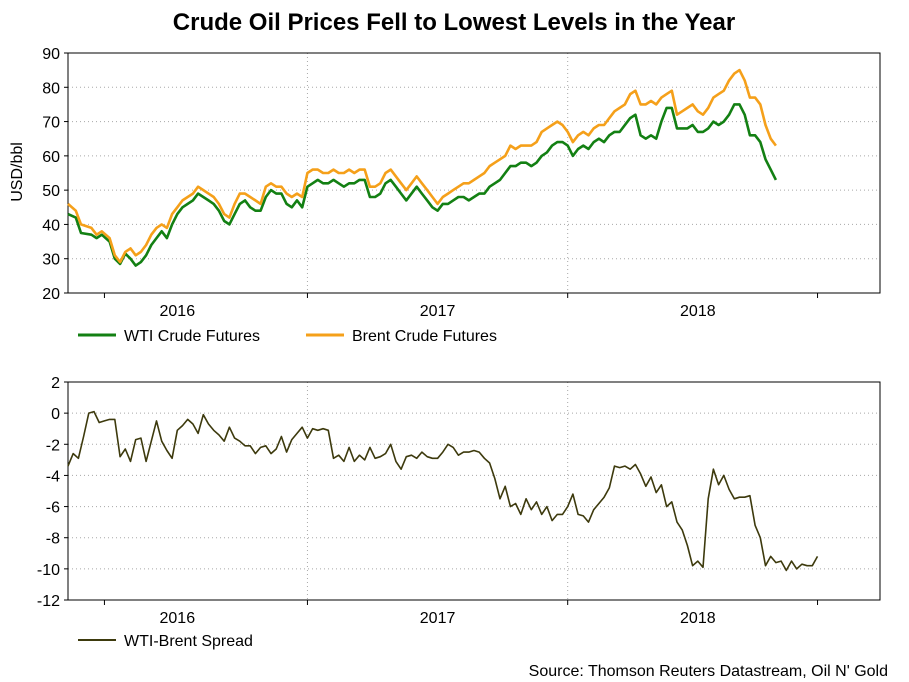  Describe the element at coordinates (53, 476) in the screenshot. I see `spread-y-tick-label: -4` at that location.